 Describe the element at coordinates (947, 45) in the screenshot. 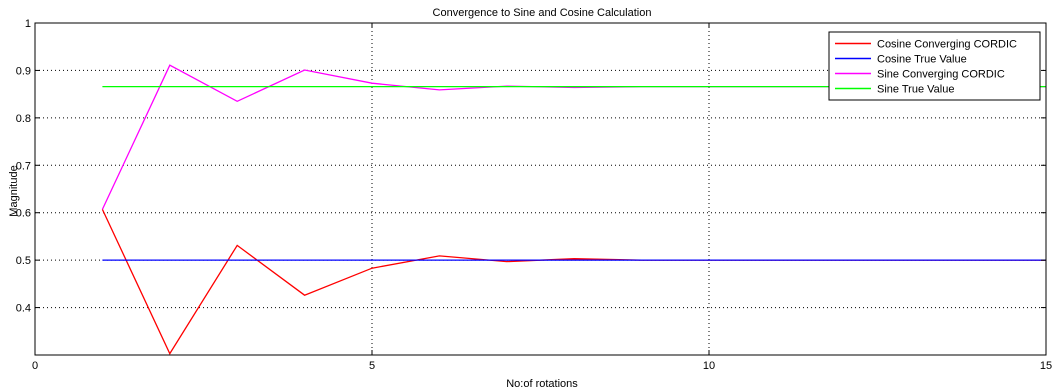

I see `legend-label-0: Cosine Converging CORDIC` at that location.